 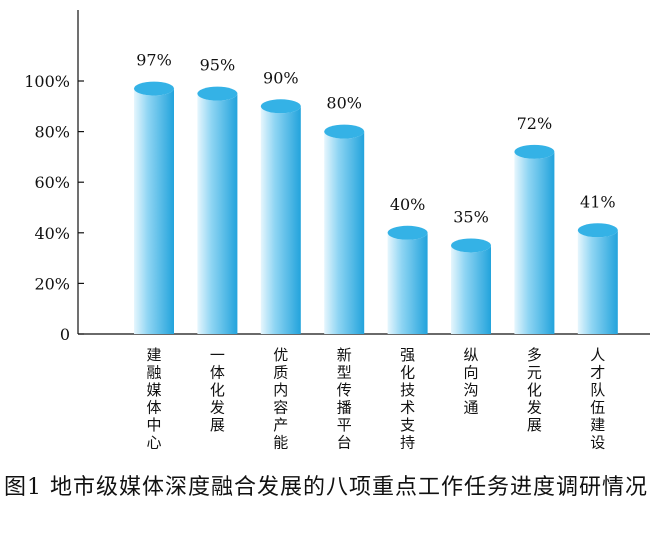 I want to click on y-tick-label: 100%, so click(x=47, y=81).